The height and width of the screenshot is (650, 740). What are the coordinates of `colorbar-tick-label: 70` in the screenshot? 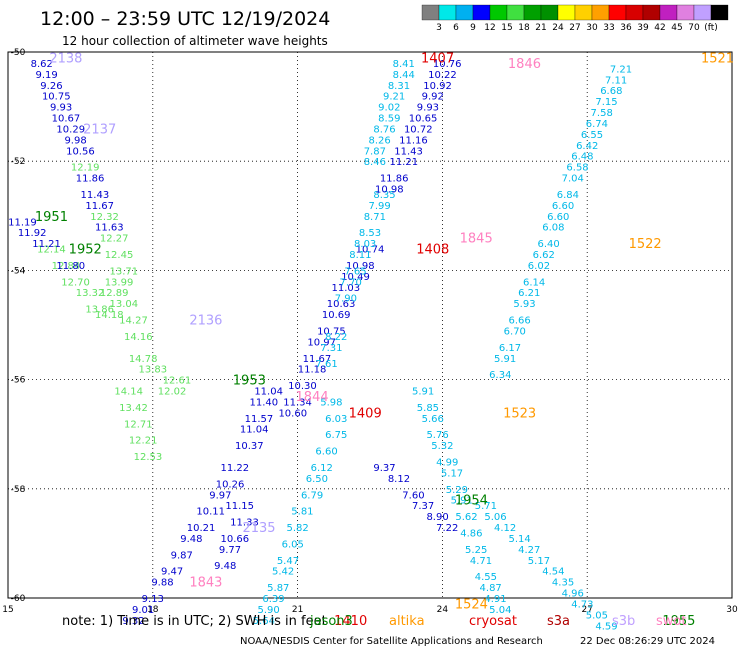 It's located at (694, 28).